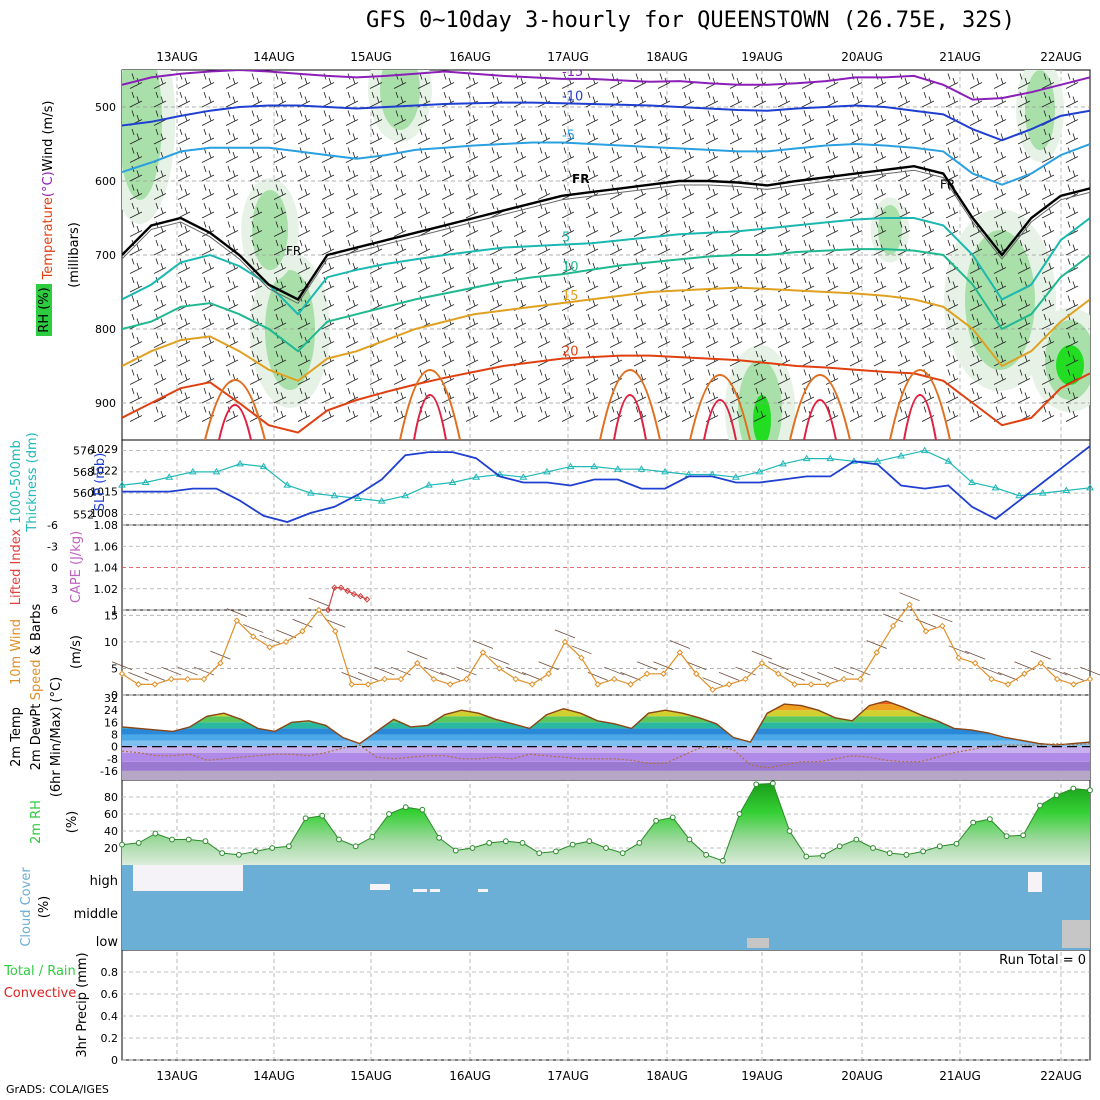 The image size is (1100, 1100). Describe the element at coordinates (114, 734) in the screenshot. I see `temp-tick: 8` at that location.